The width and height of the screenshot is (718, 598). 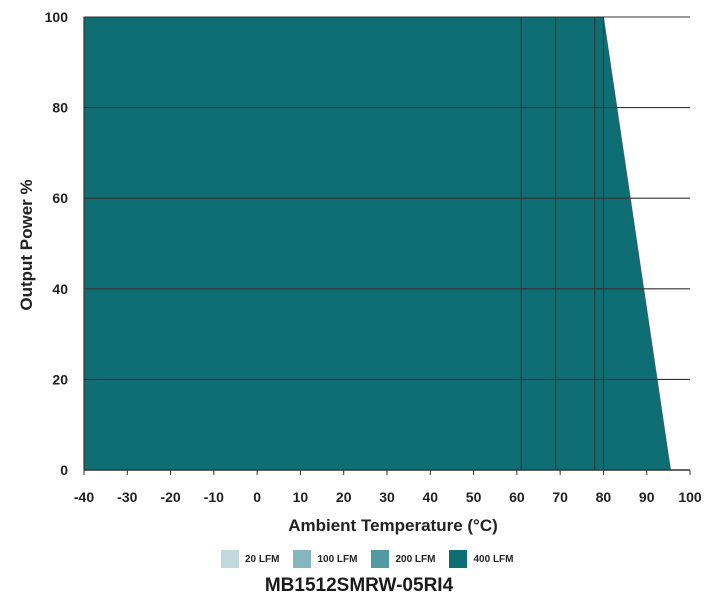 What do you see at coordinates (647, 497) in the screenshot?
I see `x-tick-label: 90` at bounding box center [647, 497].